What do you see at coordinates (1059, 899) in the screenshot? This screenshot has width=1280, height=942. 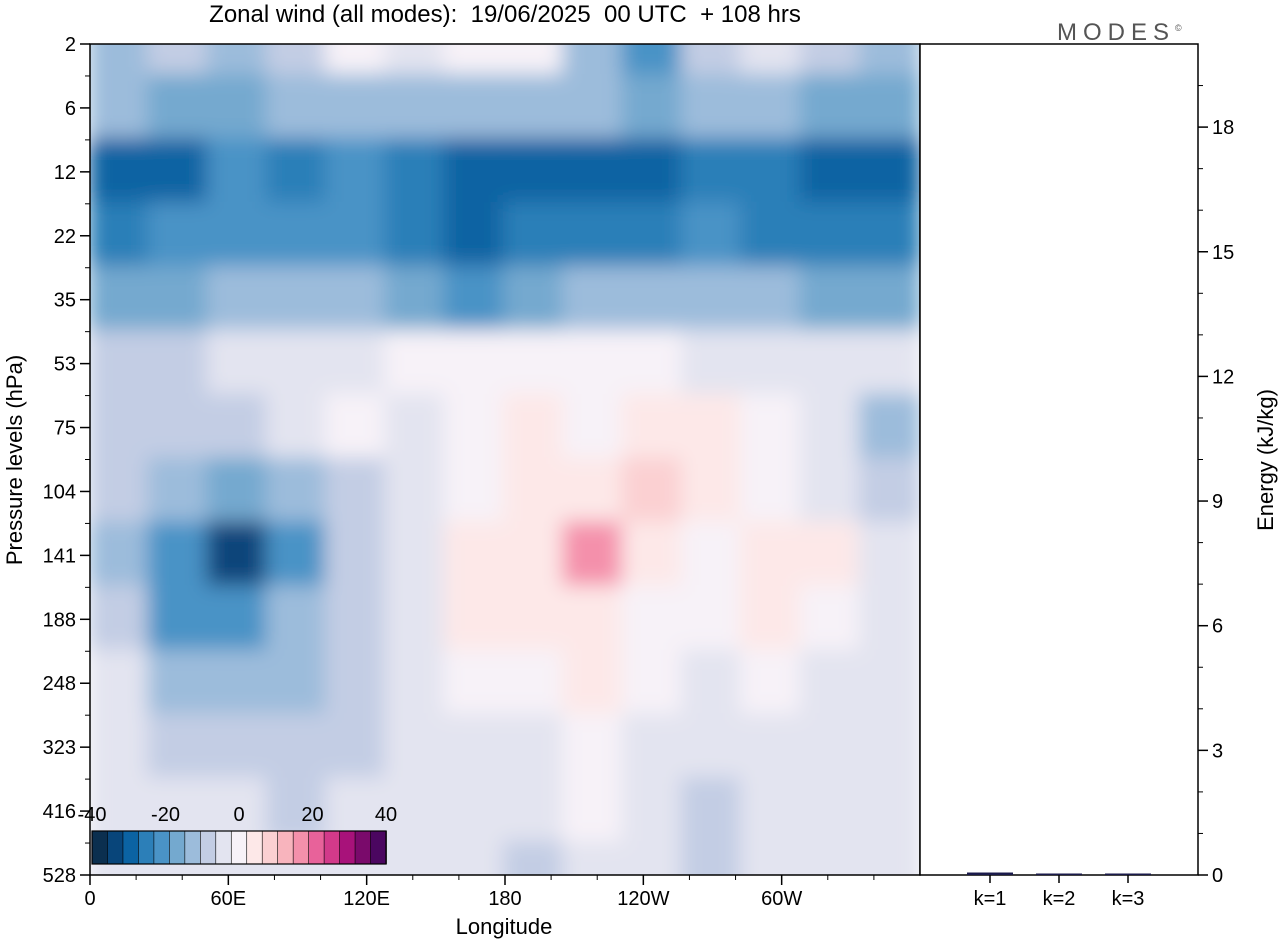 I see `wavenumber-tick-label: k=2` at bounding box center [1059, 899].